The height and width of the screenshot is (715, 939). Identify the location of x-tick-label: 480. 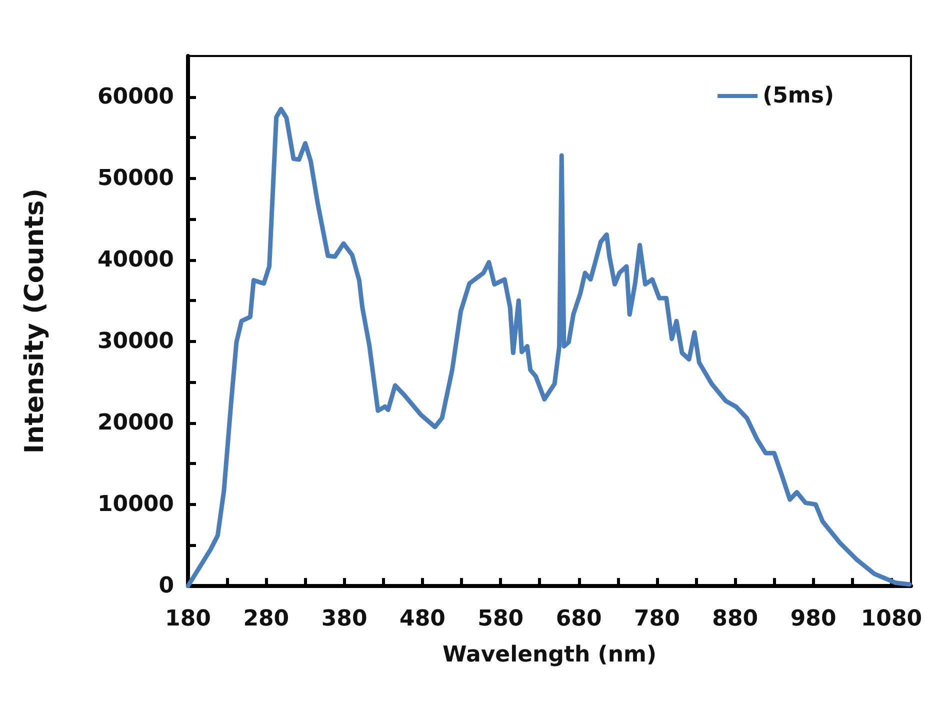
(423, 619).